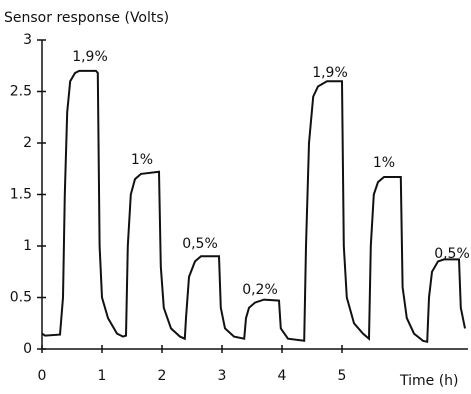 Image resolution: width=471 pixels, height=394 pixels. I want to click on annotation: 0,2%, so click(260, 290).